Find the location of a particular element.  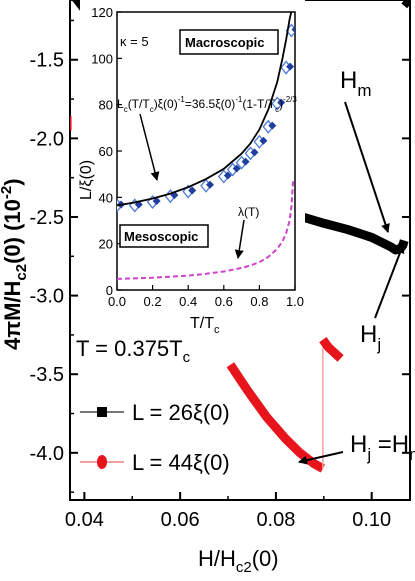

main-x-tick-label: 0.06 is located at coordinates (180, 520).